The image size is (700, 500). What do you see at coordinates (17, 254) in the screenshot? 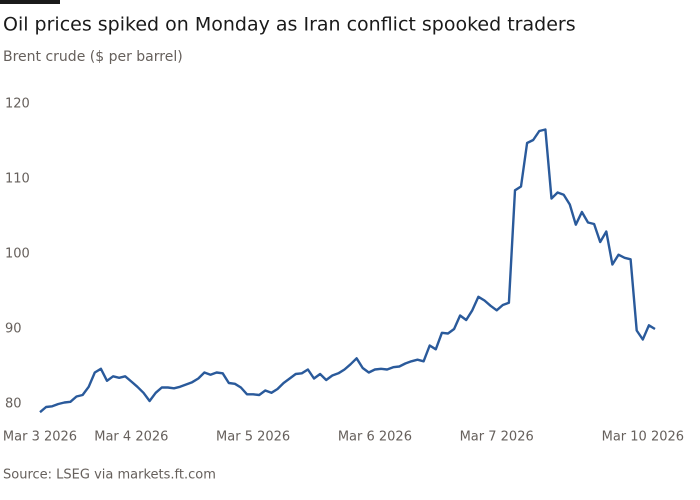
I see `y-tick-label: 100` at bounding box center [17, 254].